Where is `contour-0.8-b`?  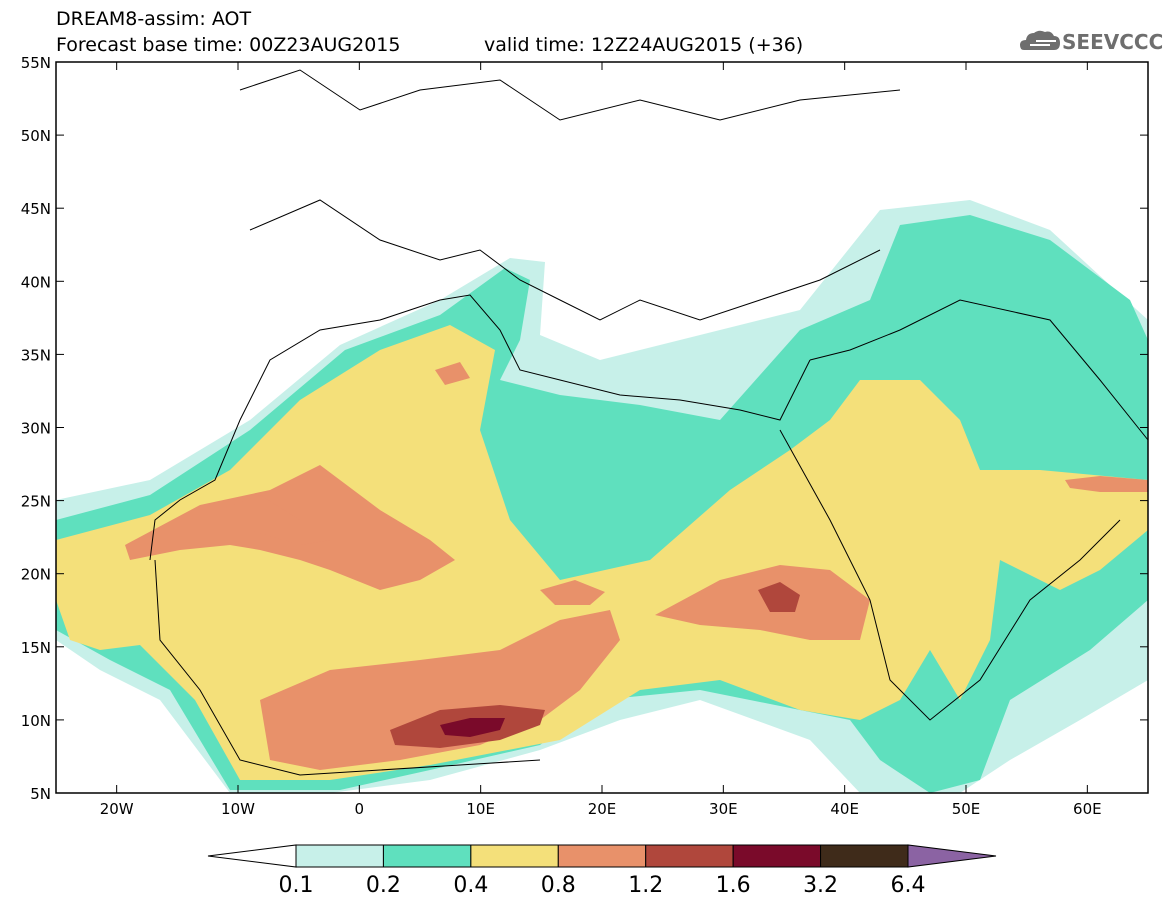 contour-0.8-b is located at coordinates (275, 520).